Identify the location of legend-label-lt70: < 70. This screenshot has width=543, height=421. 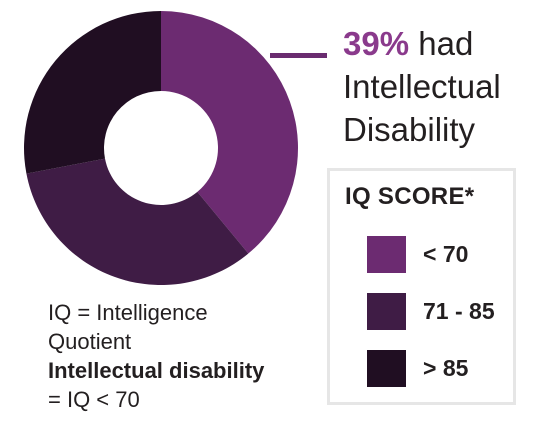
(446, 254).